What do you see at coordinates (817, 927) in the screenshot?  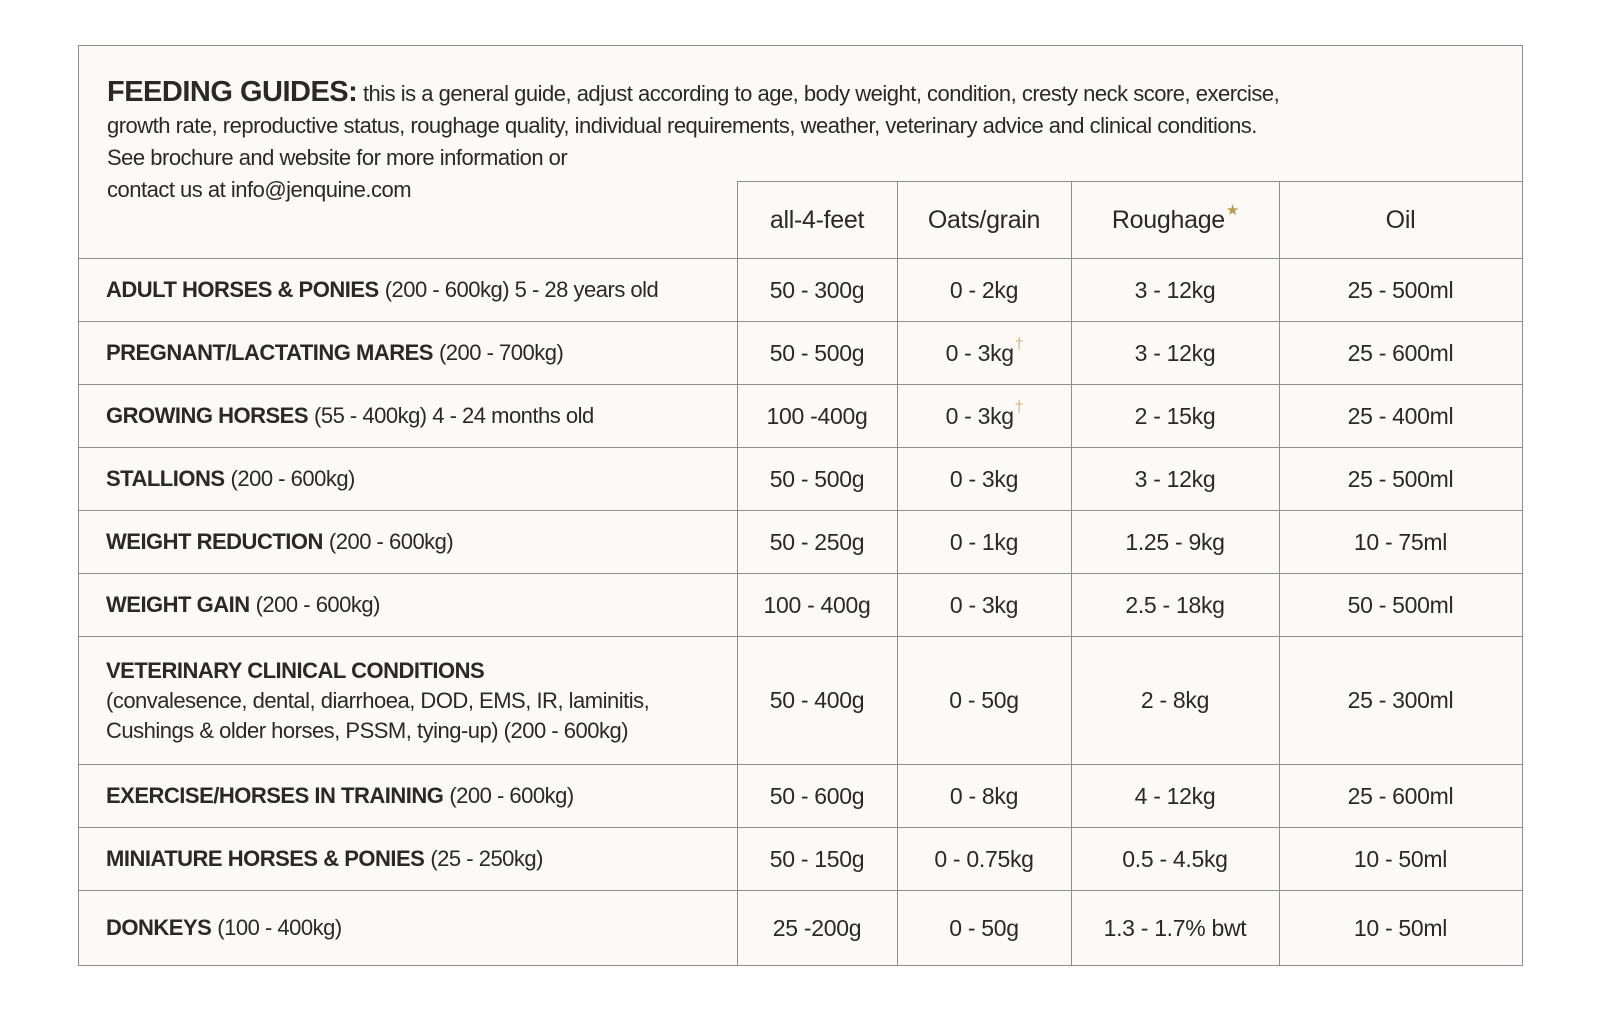 I see `cell-value: 25 -200g` at bounding box center [817, 927].